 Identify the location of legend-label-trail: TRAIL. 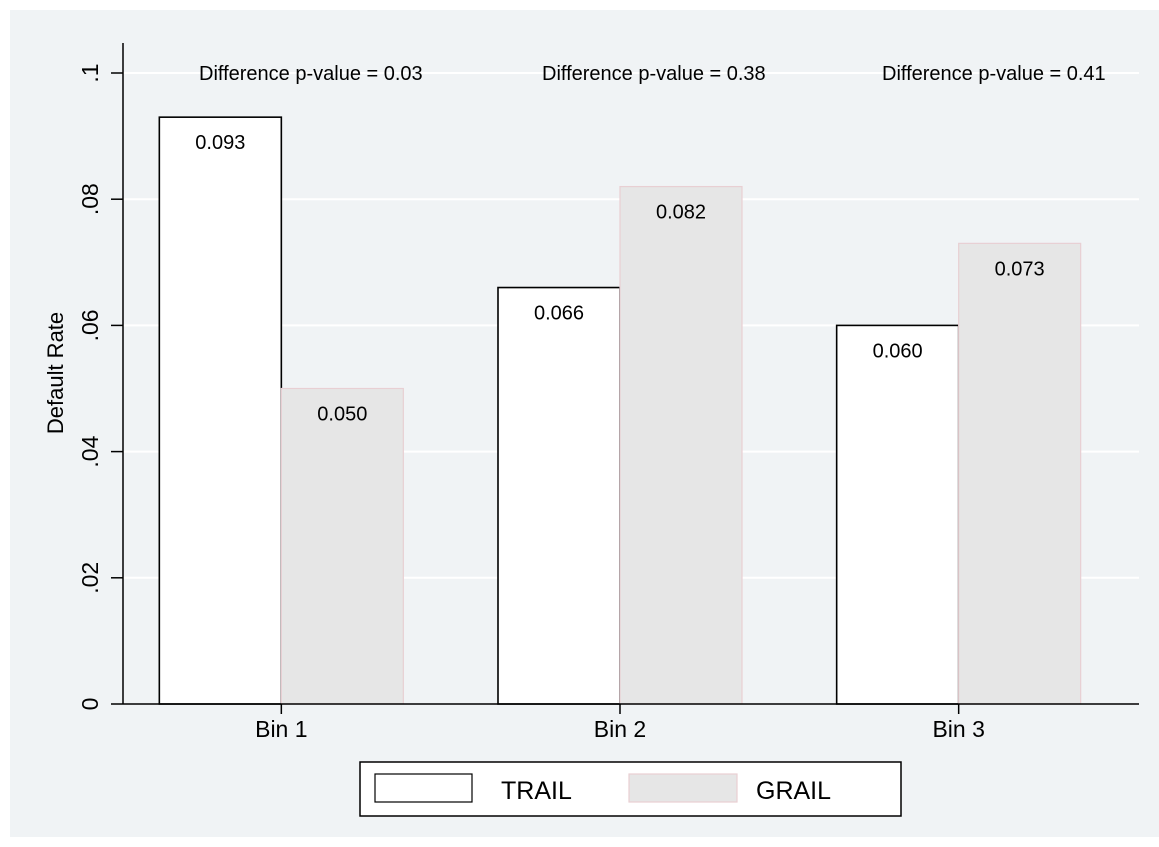
(536, 791).